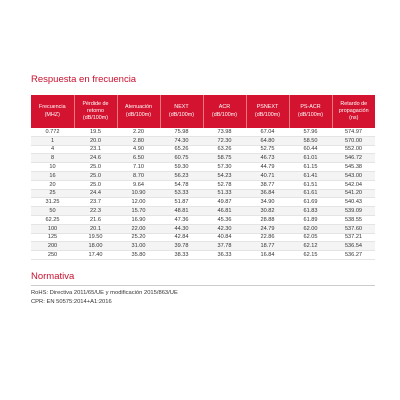 This screenshot has height=400, width=400. I want to click on table-cell: 15.70, so click(138, 211).